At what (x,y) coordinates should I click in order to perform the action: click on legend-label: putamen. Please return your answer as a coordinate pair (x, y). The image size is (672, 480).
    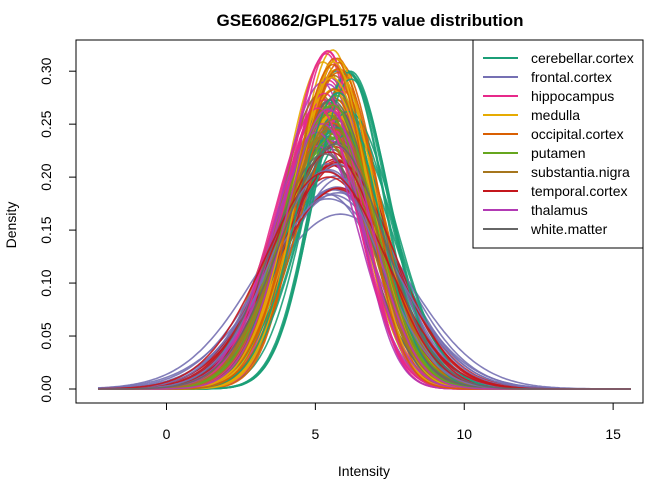
    Looking at the image, I should click on (558, 153).